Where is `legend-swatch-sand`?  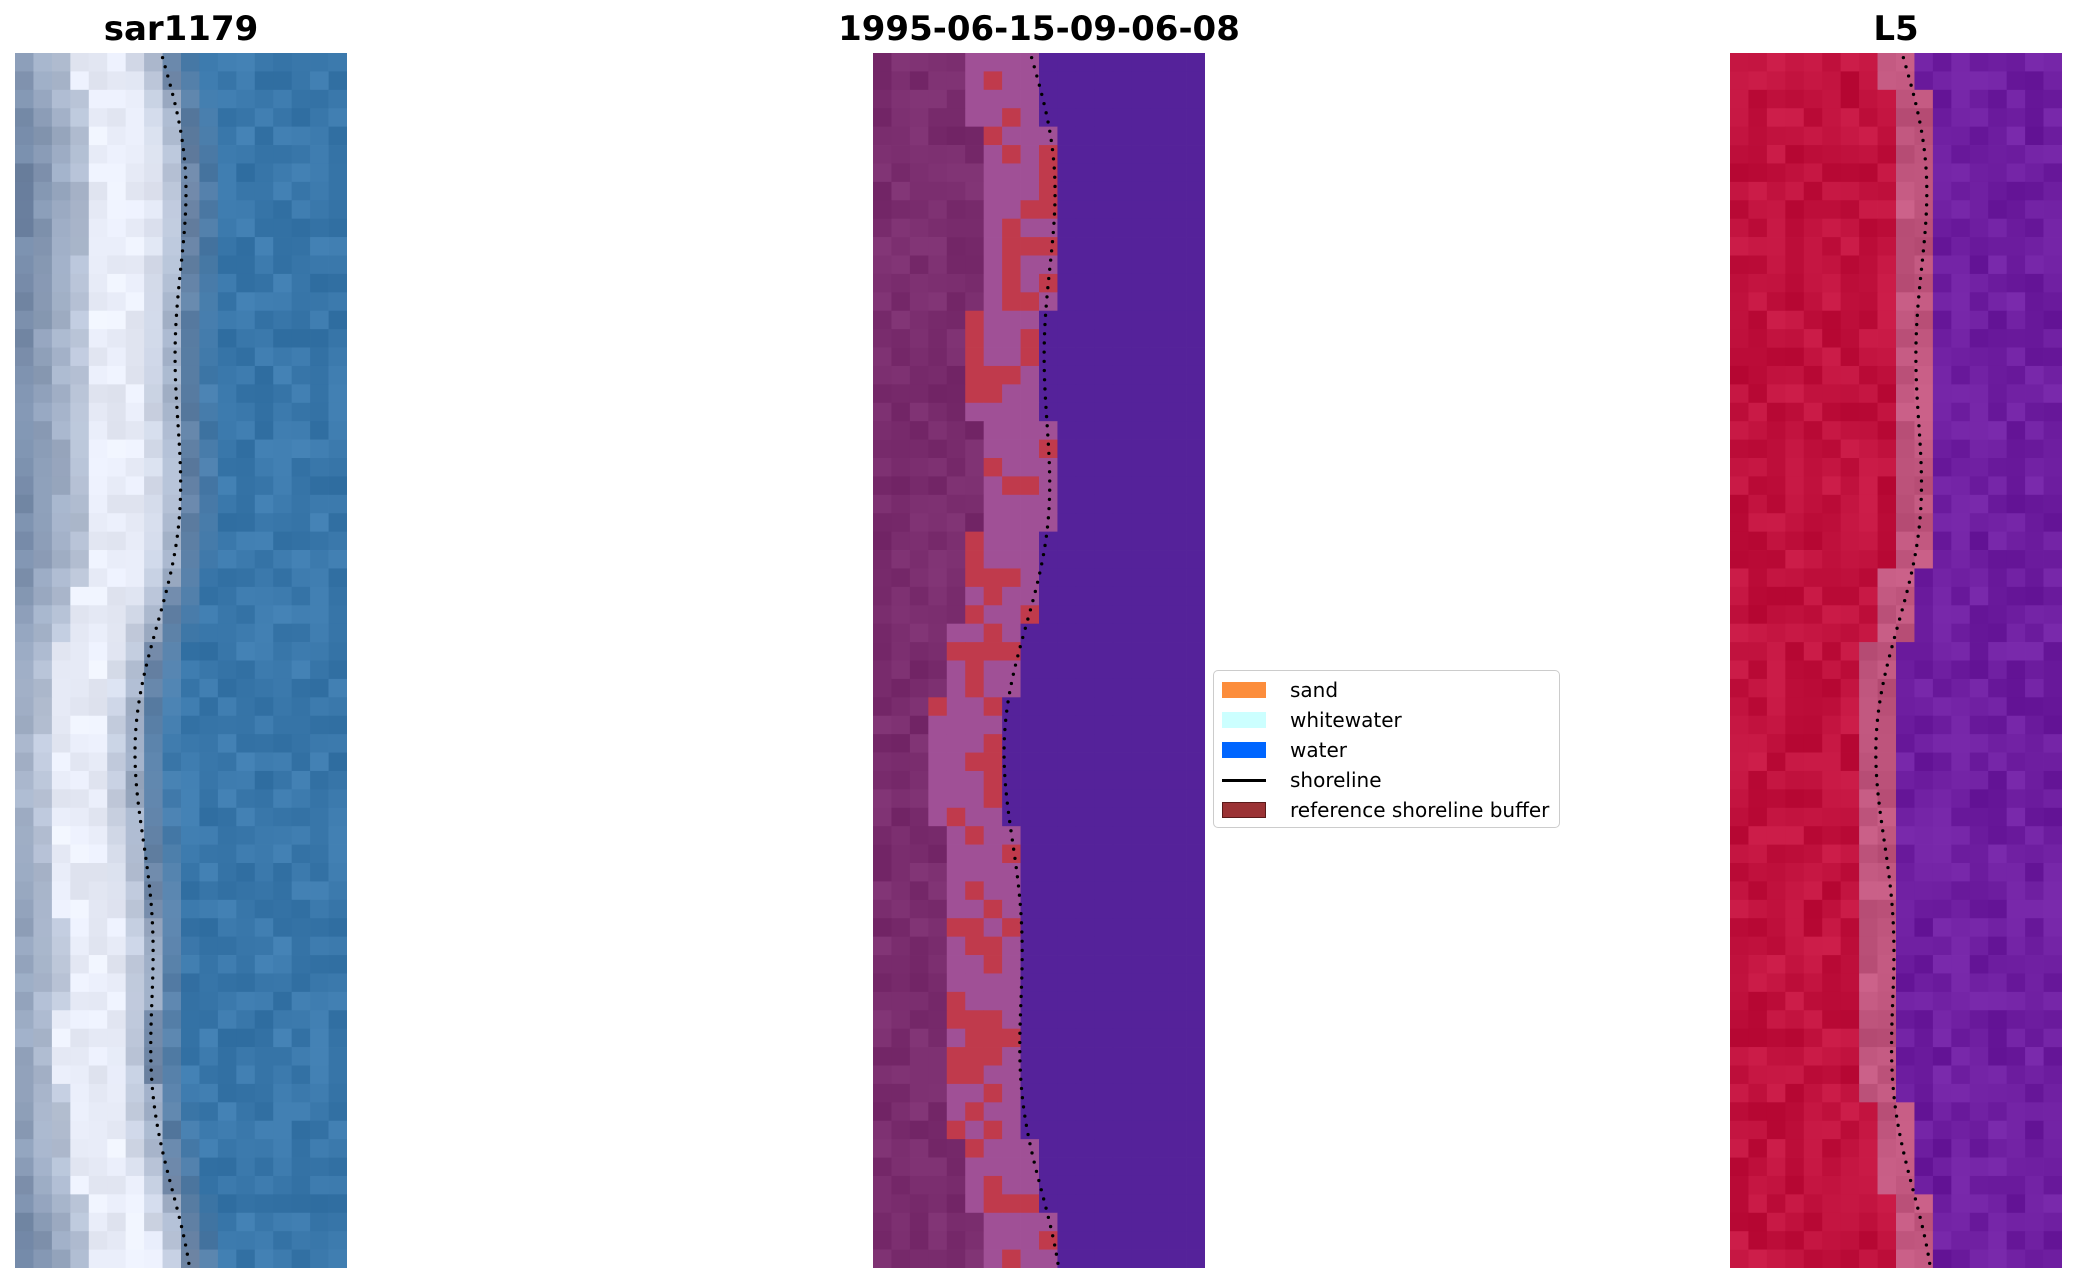
legend-swatch-sand is located at coordinates (1244, 690).